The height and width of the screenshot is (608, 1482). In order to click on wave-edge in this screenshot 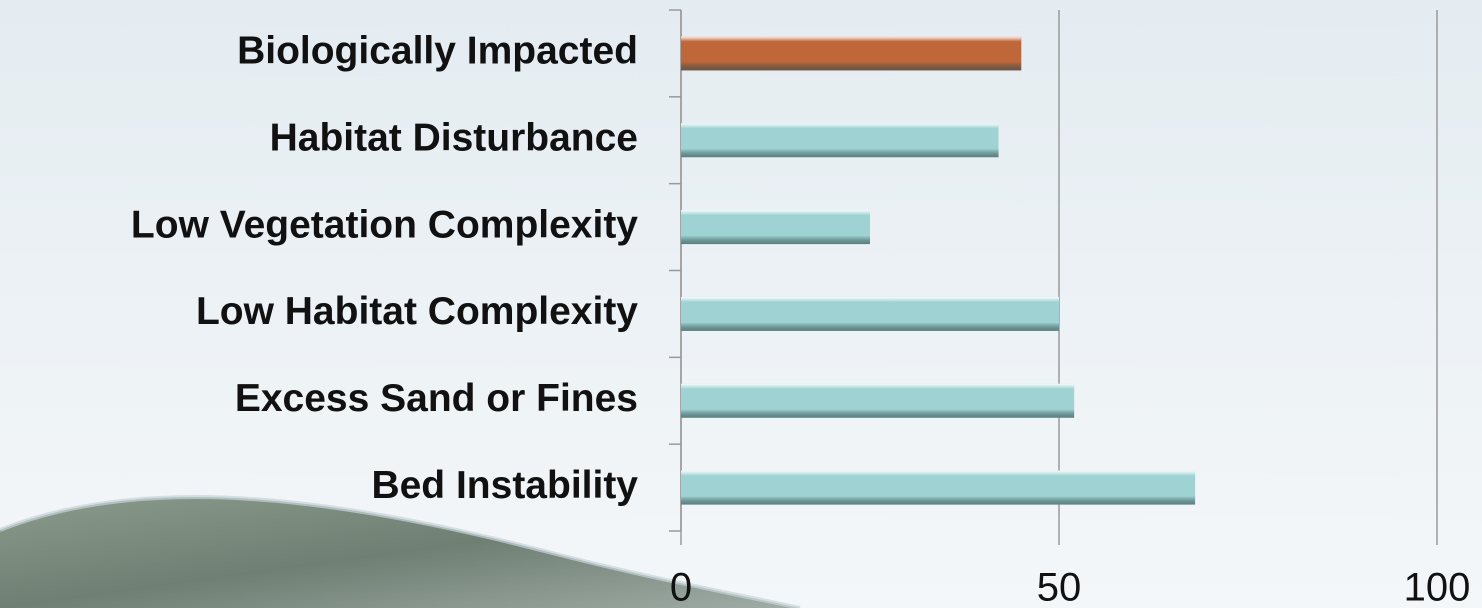, I will do `click(400, 551)`.